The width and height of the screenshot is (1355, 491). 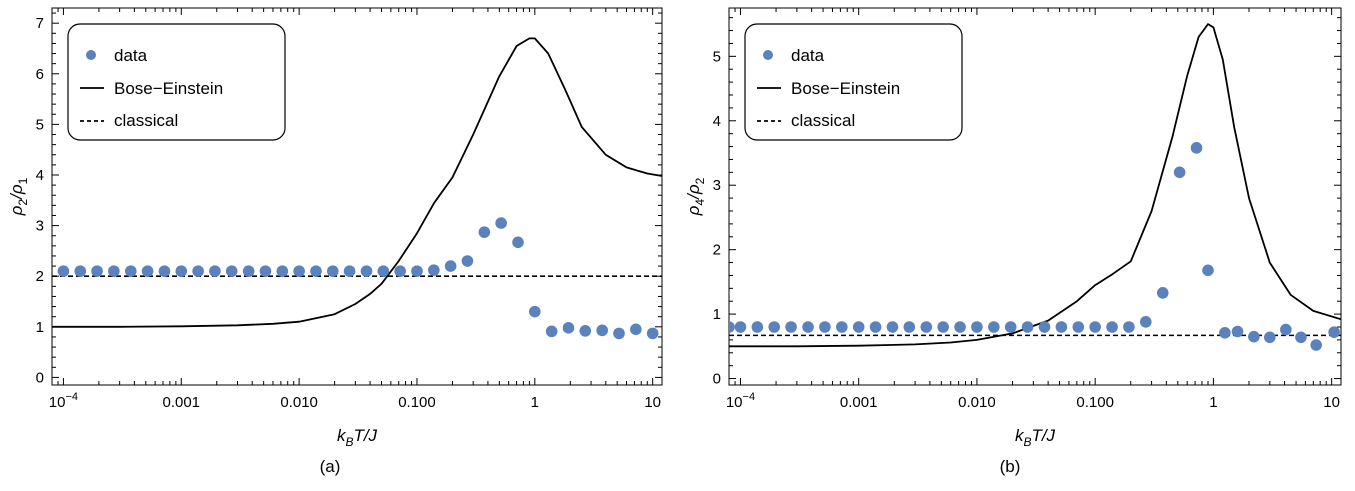 What do you see at coordinates (131, 55) in the screenshot?
I see `legend-data-label: data` at bounding box center [131, 55].